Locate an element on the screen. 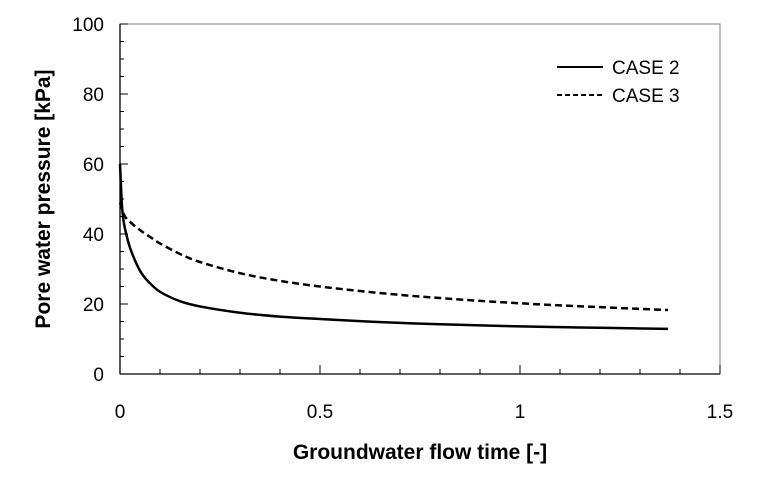 Image resolution: width=760 pixels, height=492 pixels. y-tick-label: 60 is located at coordinates (93, 165).